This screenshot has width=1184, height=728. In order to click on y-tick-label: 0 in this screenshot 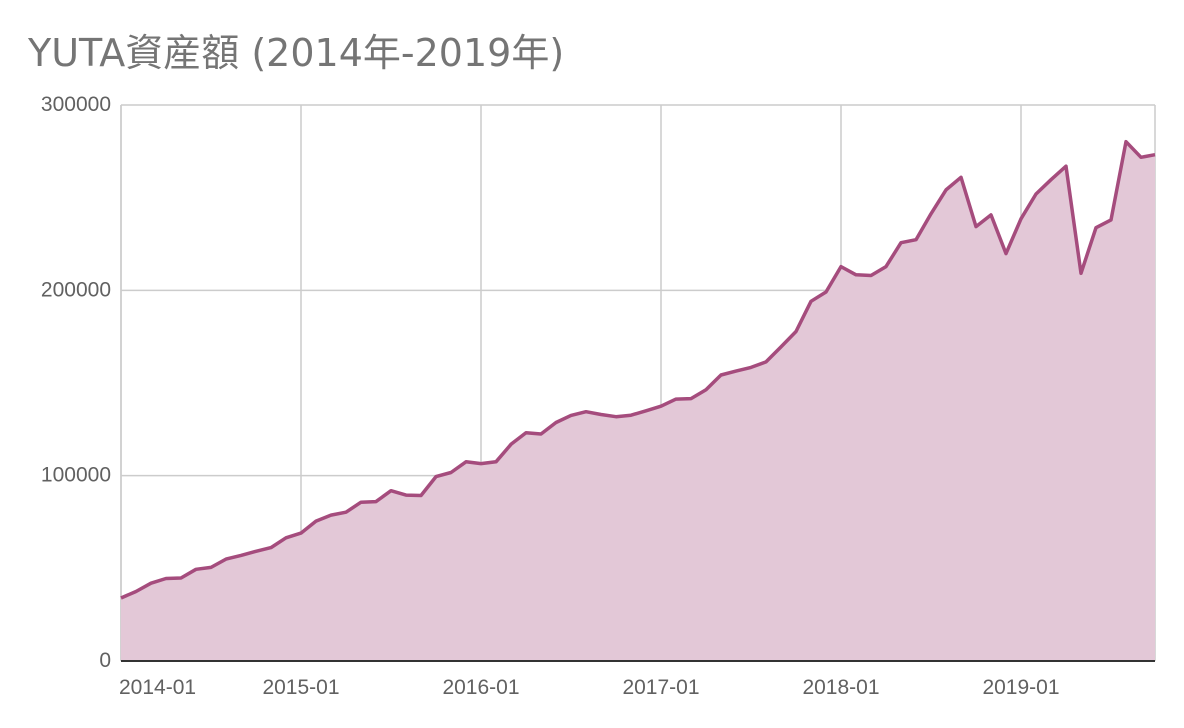, I will do `click(105, 660)`.